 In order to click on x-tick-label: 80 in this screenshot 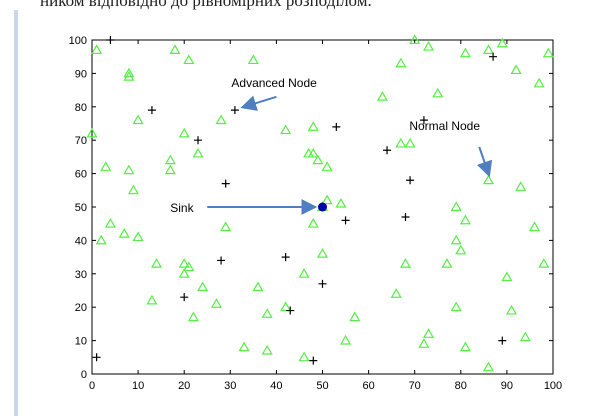, I will do `click(461, 386)`.